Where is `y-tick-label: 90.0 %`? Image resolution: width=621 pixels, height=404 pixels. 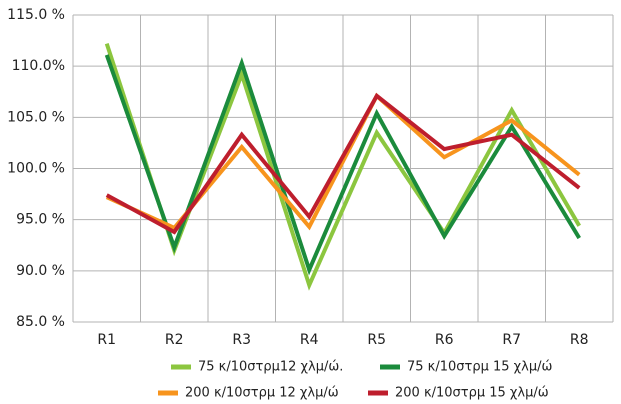 y-tick-label: 90.0 % is located at coordinates (40, 271).